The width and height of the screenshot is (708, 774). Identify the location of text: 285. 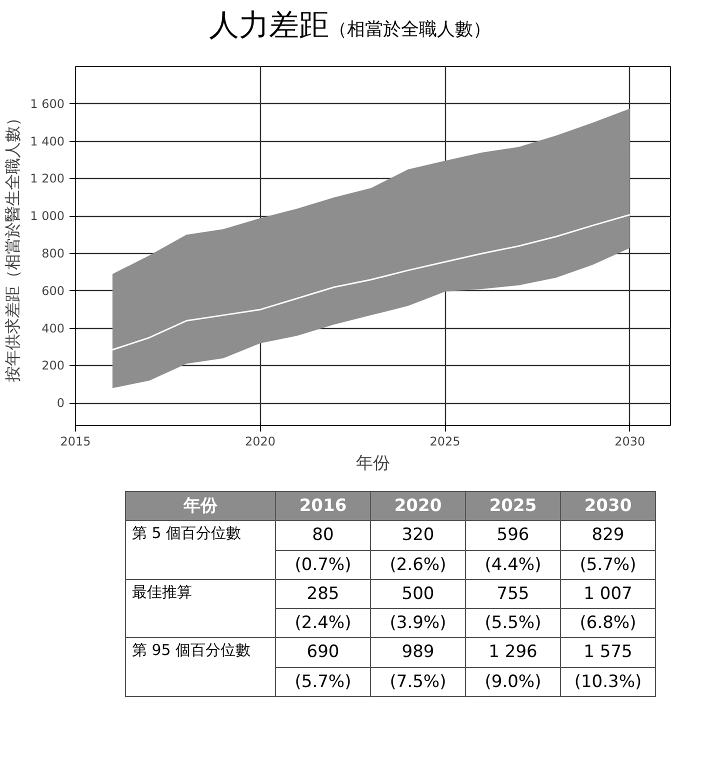
(323, 594).